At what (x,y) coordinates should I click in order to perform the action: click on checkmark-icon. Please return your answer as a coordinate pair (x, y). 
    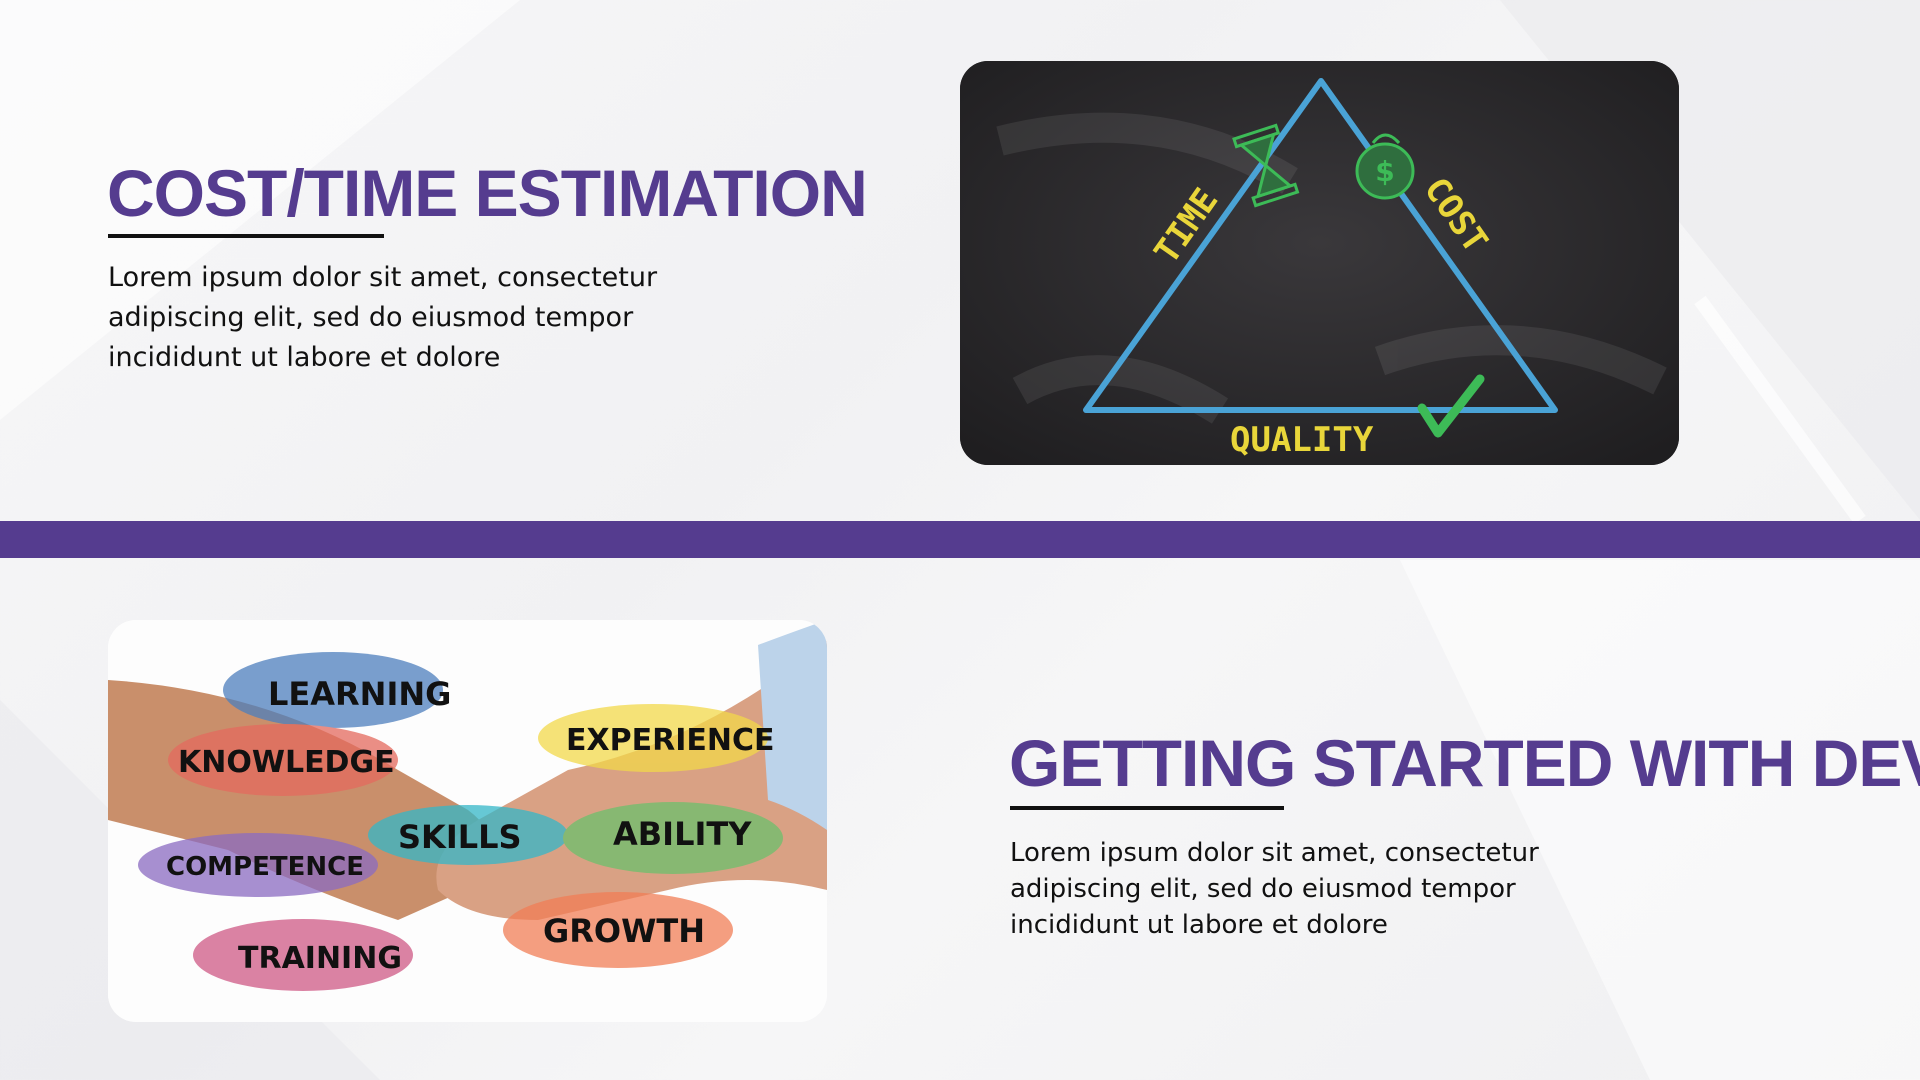
    Looking at the image, I should click on (1451, 406).